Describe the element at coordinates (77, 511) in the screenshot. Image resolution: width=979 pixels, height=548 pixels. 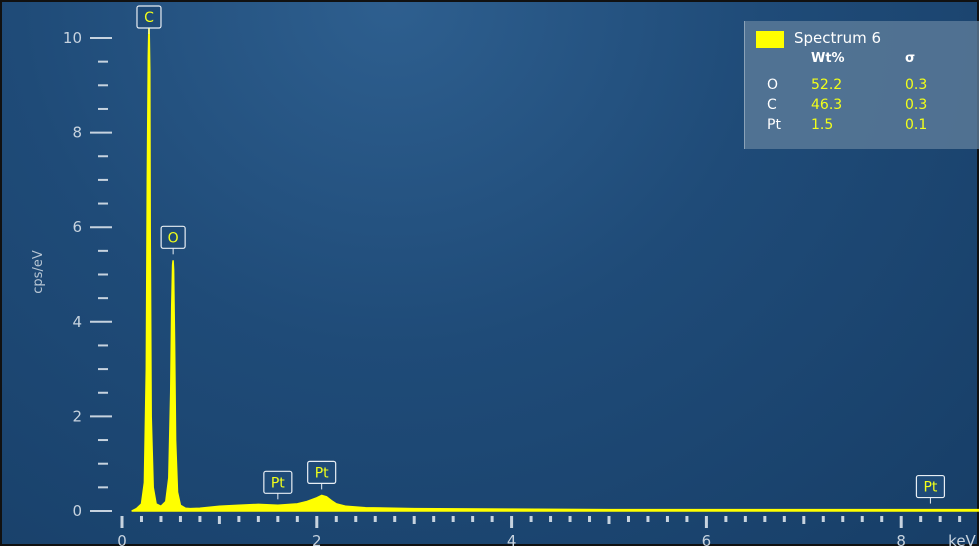
I see `y-tick-label: 0` at that location.